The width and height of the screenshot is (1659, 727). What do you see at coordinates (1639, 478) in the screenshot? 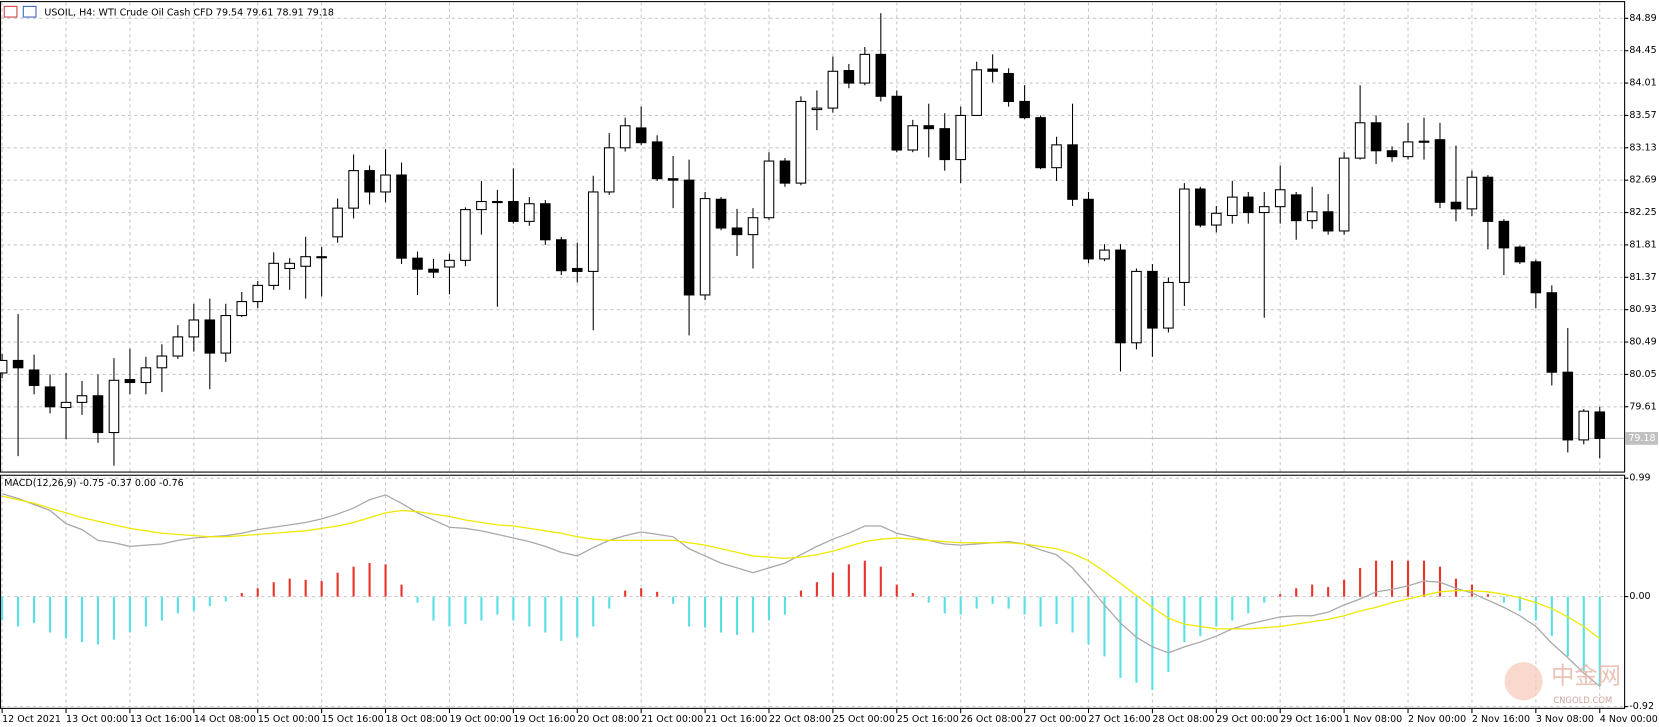
I see `y-tick-label: 0.99` at bounding box center [1639, 478].